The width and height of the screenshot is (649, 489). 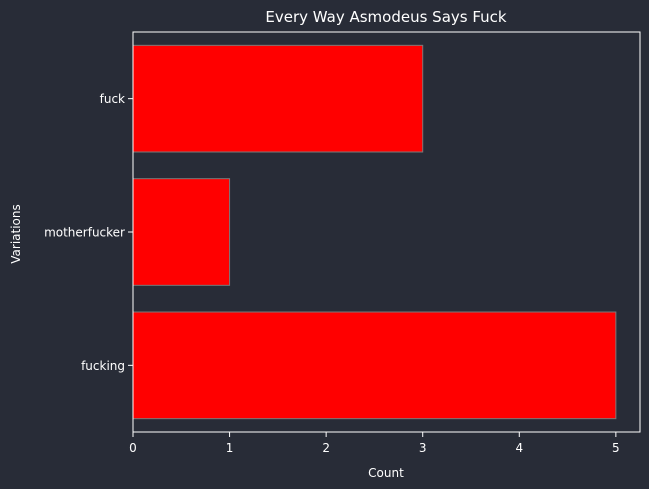 I want to click on bar-motherfucker, so click(x=181, y=232).